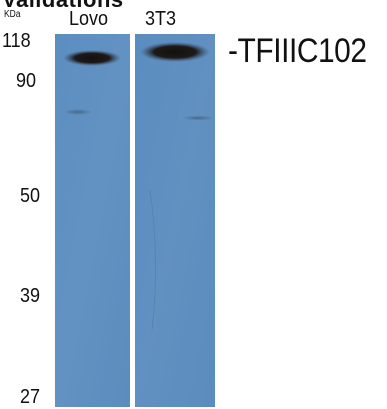  I want to click on marker-118: 118, so click(16, 41).